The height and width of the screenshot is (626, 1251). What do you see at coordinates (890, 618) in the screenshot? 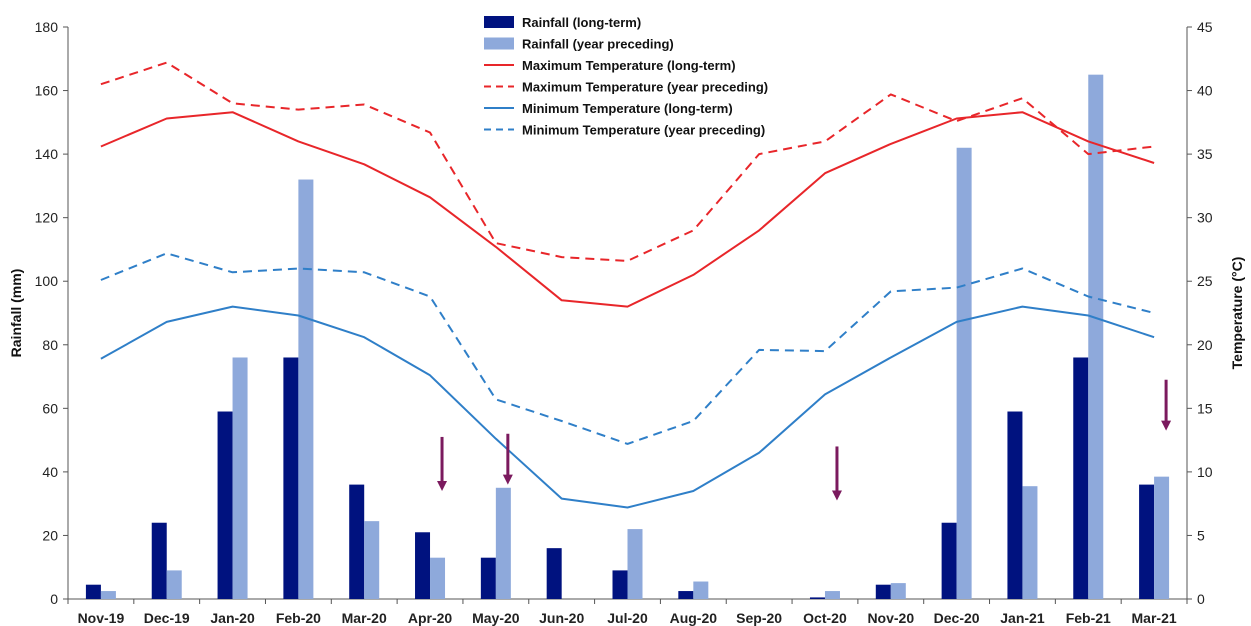
I see `x-tick-label: Nov-20` at bounding box center [890, 618].